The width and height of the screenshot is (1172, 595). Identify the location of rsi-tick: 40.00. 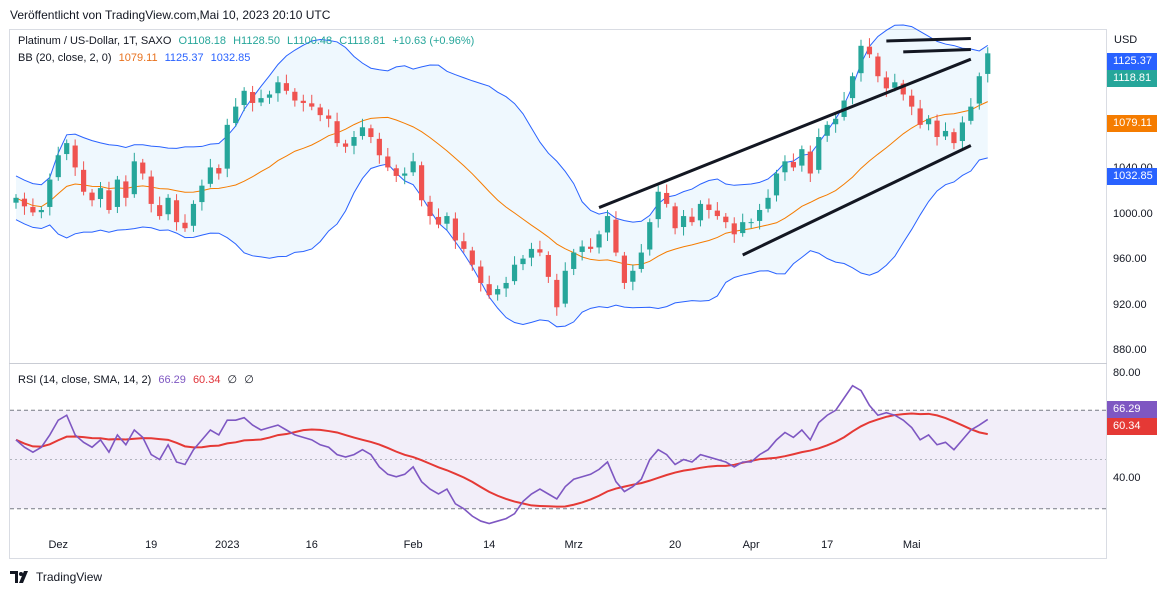
(1127, 478).